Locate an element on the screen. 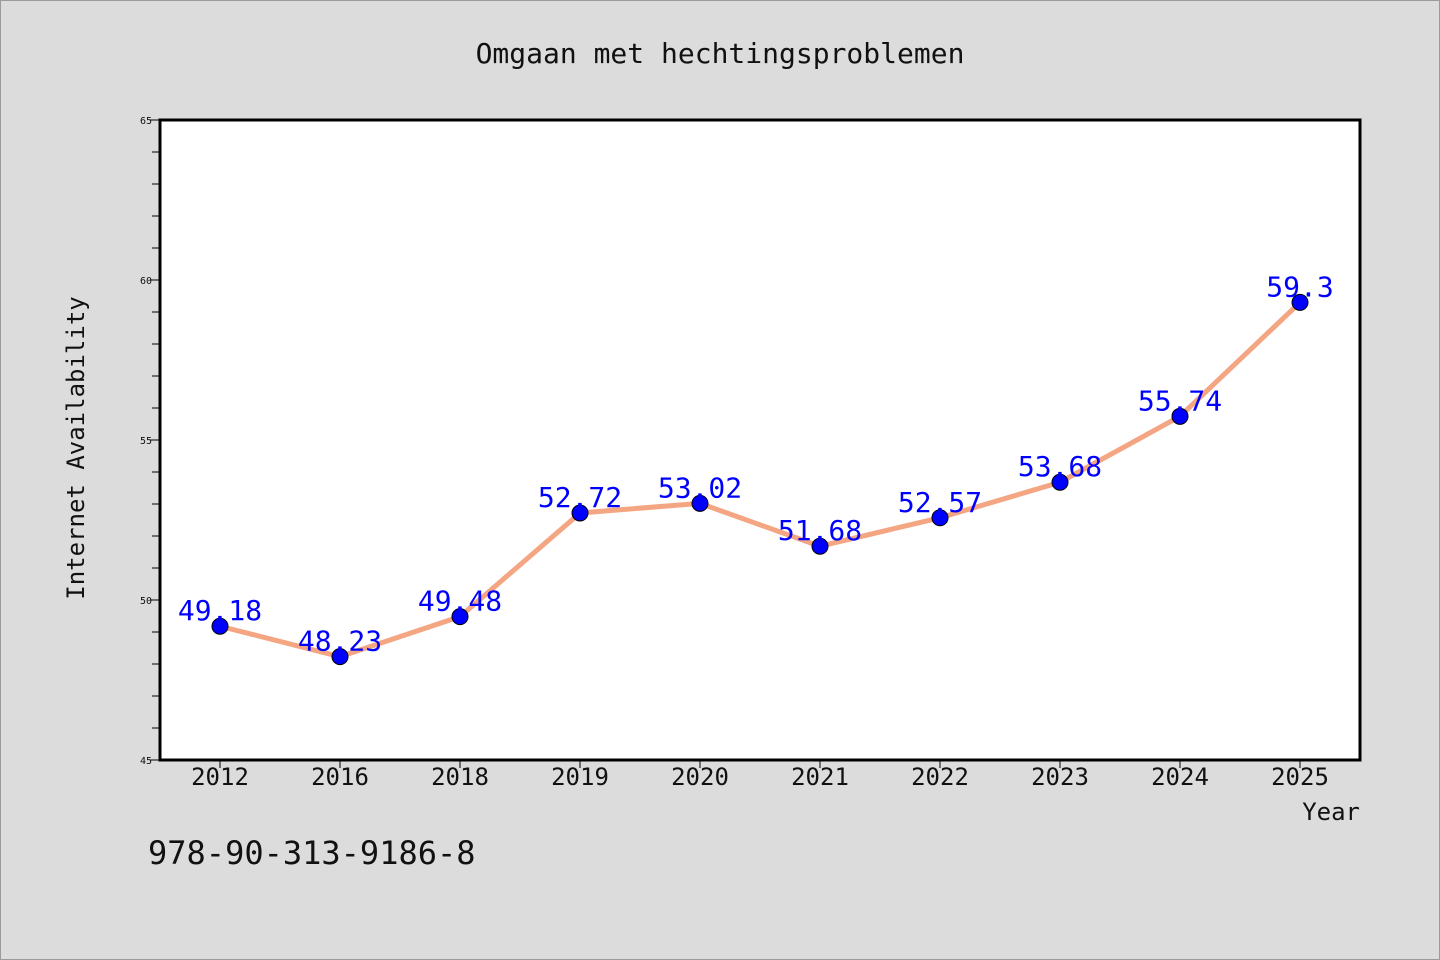  x-tick-label: 2019 is located at coordinates (580, 777).